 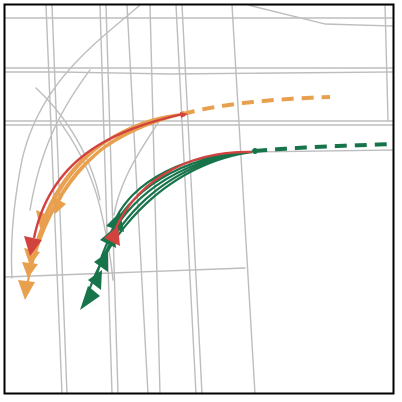 What do you see at coordinates (184, 115) in the screenshot?
I see `agent-orange-current-marker` at bounding box center [184, 115].